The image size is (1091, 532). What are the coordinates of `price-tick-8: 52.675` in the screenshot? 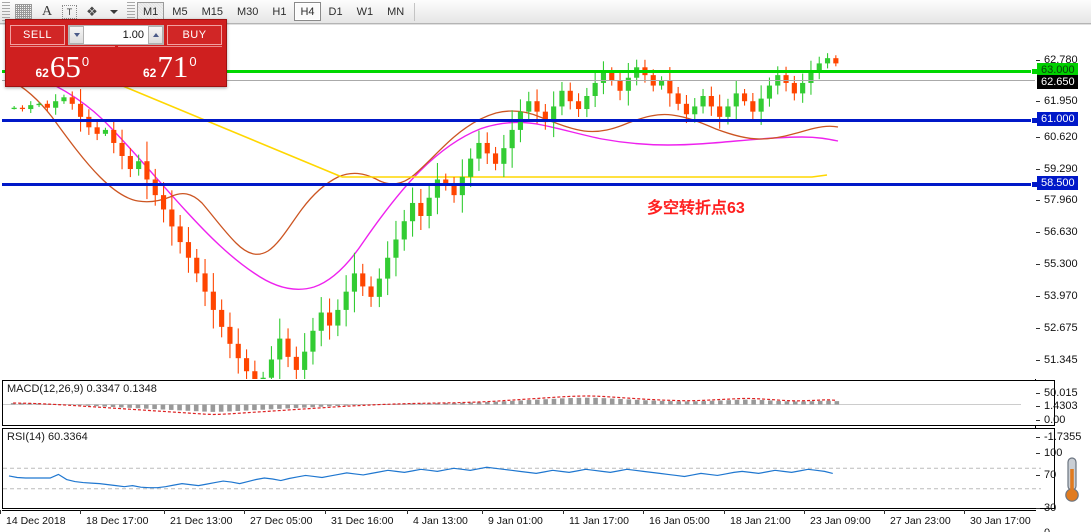 It's located at (1057, 328).